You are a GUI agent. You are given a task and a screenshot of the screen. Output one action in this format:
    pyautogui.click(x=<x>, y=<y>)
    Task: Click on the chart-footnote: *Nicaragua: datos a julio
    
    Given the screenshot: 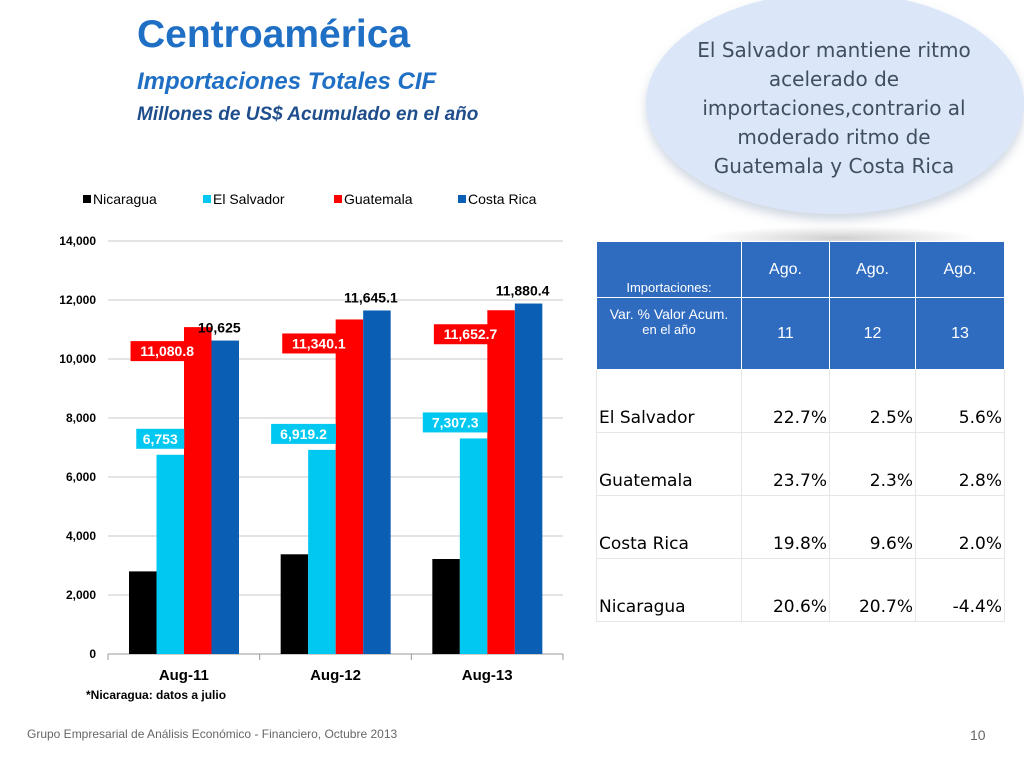 What is the action you would take?
    pyautogui.click(x=156, y=695)
    